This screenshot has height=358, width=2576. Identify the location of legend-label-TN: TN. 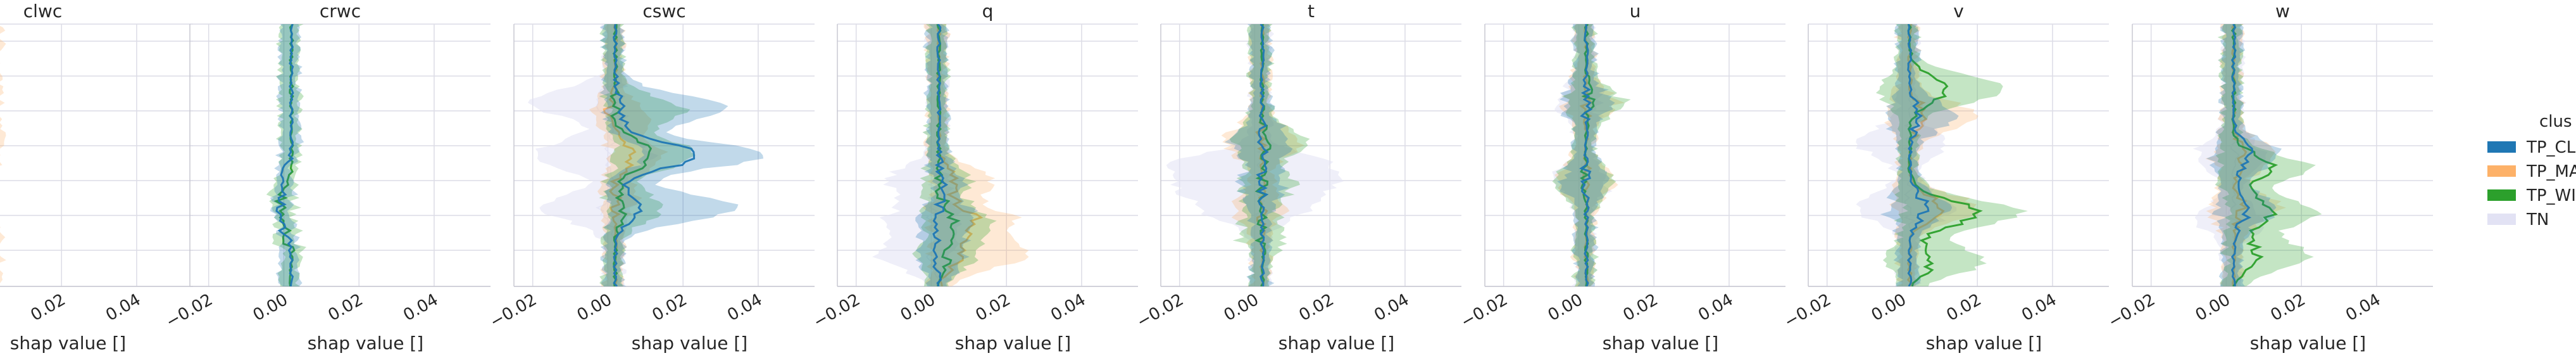
(2537, 219).